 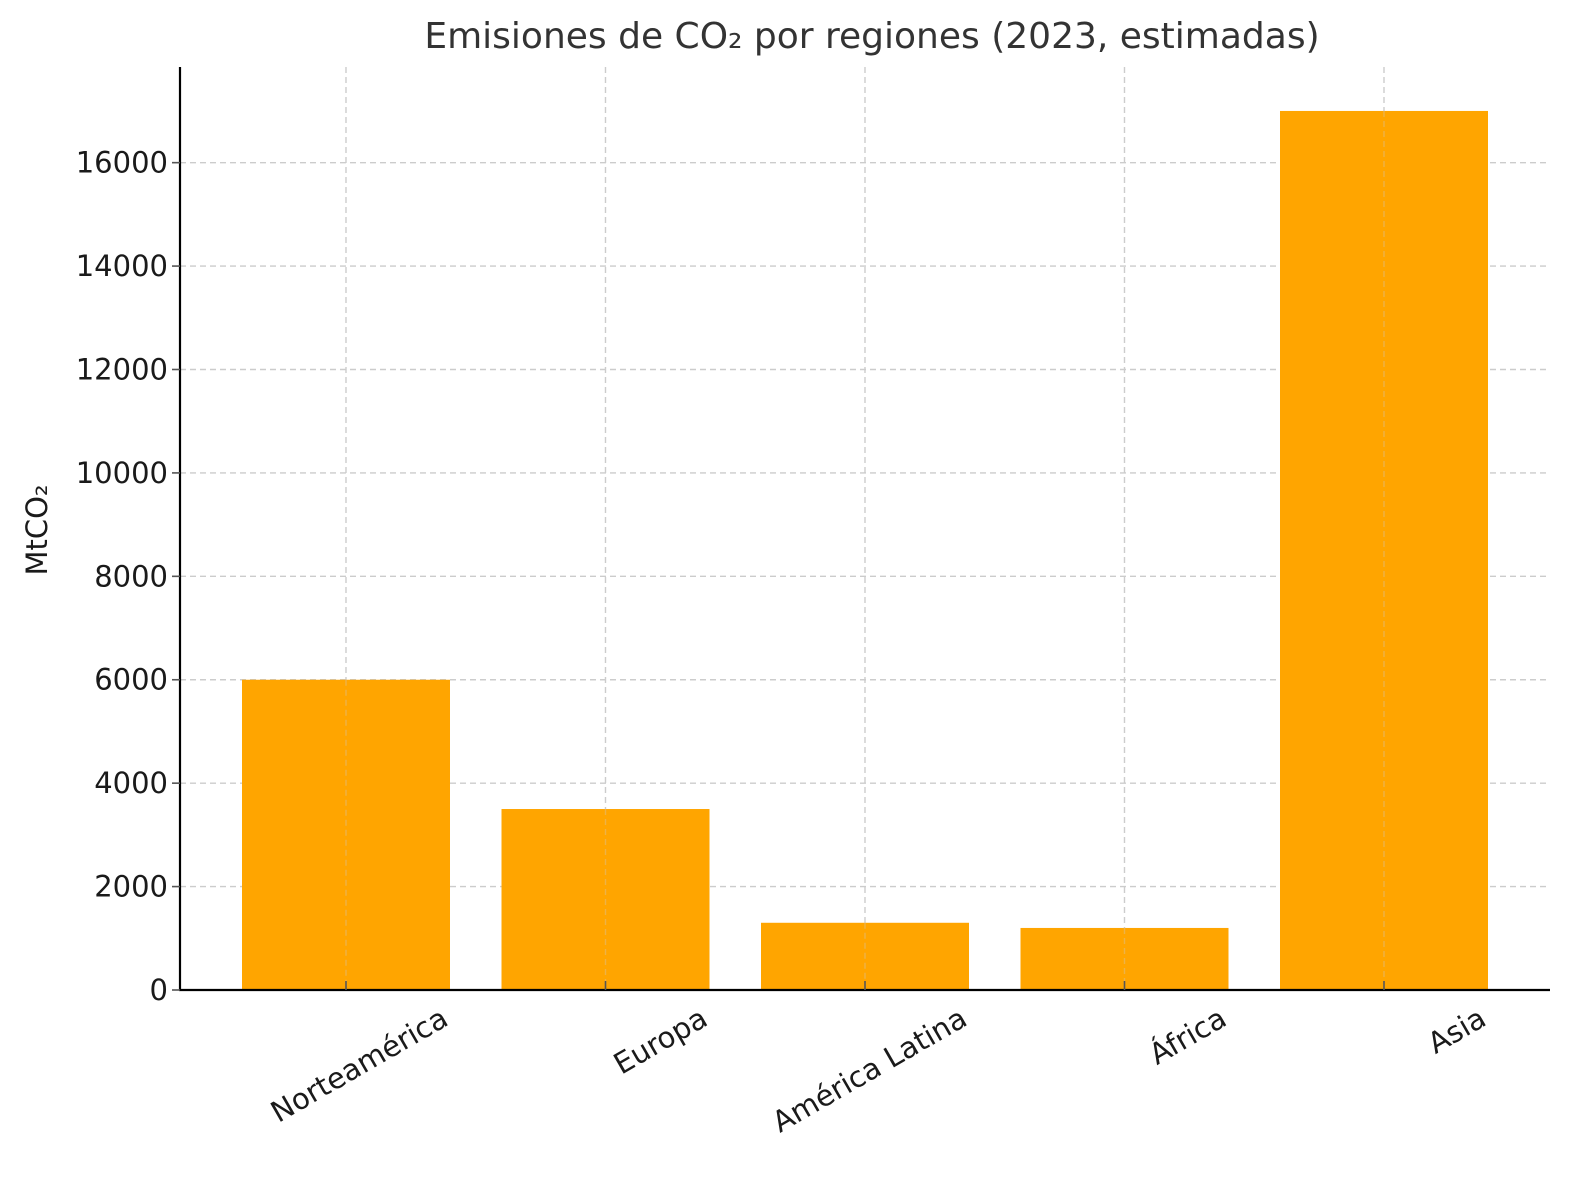 What do you see at coordinates (660, 1041) in the screenshot?
I see `x-tick-label: Europa` at bounding box center [660, 1041].